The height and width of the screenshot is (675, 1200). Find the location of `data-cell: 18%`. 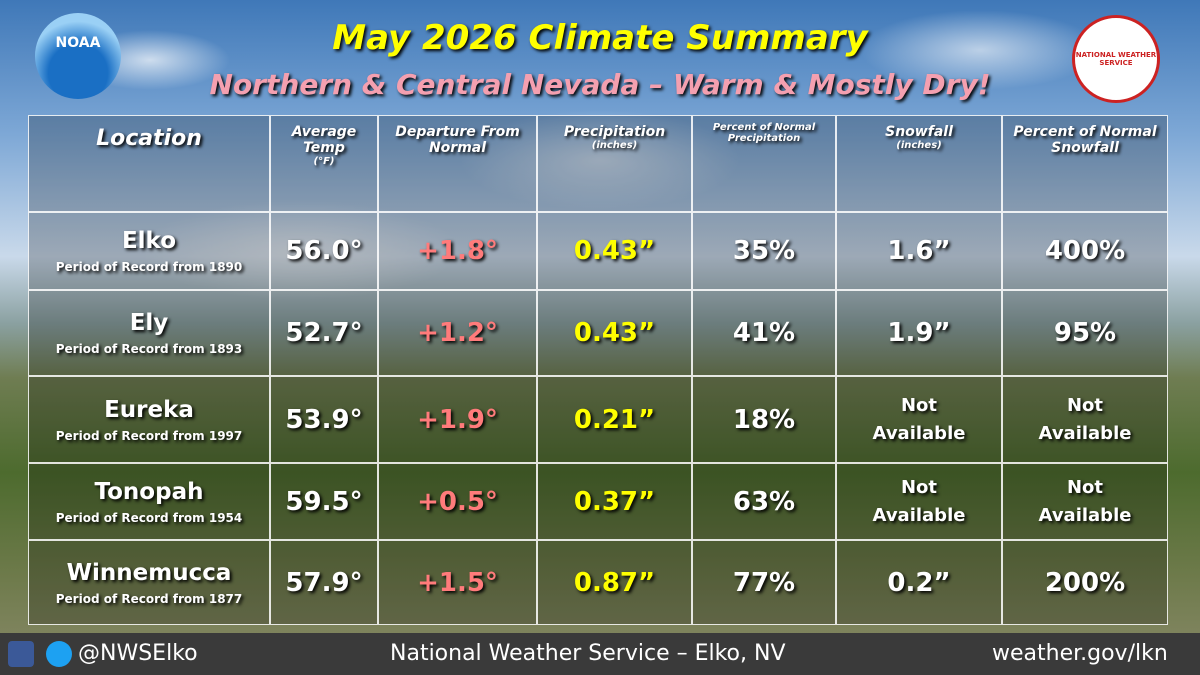

data-cell: 18% is located at coordinates (764, 419).